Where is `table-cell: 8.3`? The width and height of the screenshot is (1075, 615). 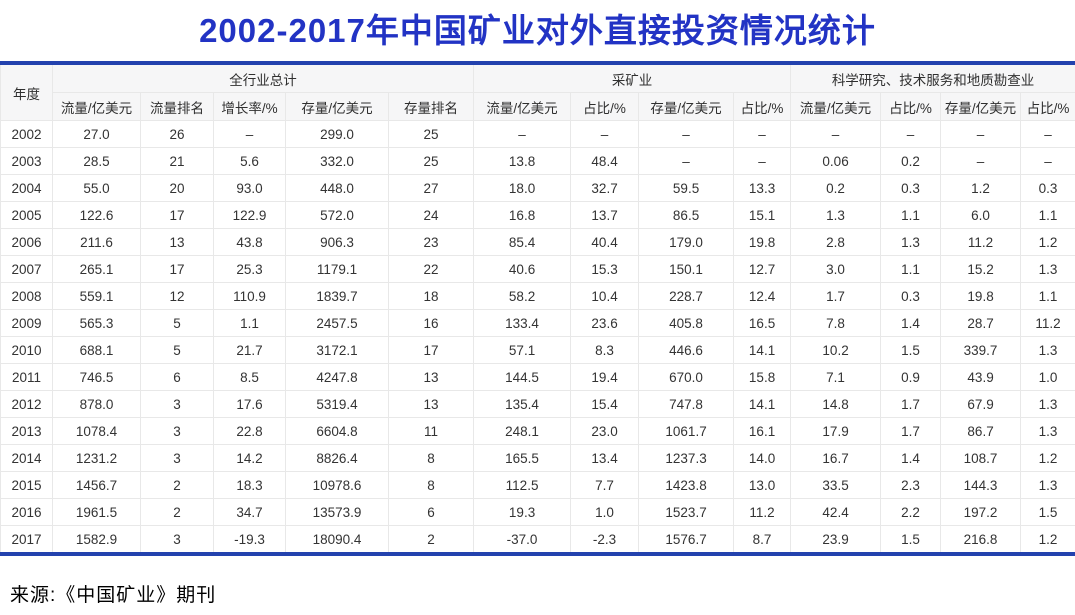 table-cell: 8.3 is located at coordinates (605, 350).